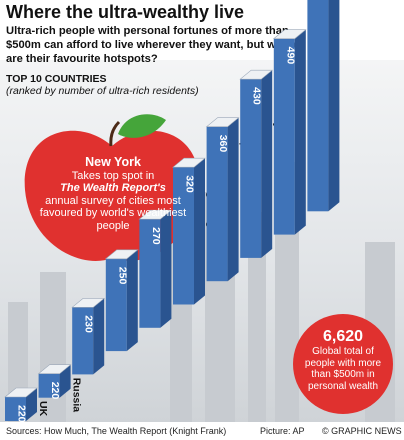 The height and width of the screenshot is (440, 404). I want to click on bar-hong-kong: 320Hong Kong, so click(194, 231).